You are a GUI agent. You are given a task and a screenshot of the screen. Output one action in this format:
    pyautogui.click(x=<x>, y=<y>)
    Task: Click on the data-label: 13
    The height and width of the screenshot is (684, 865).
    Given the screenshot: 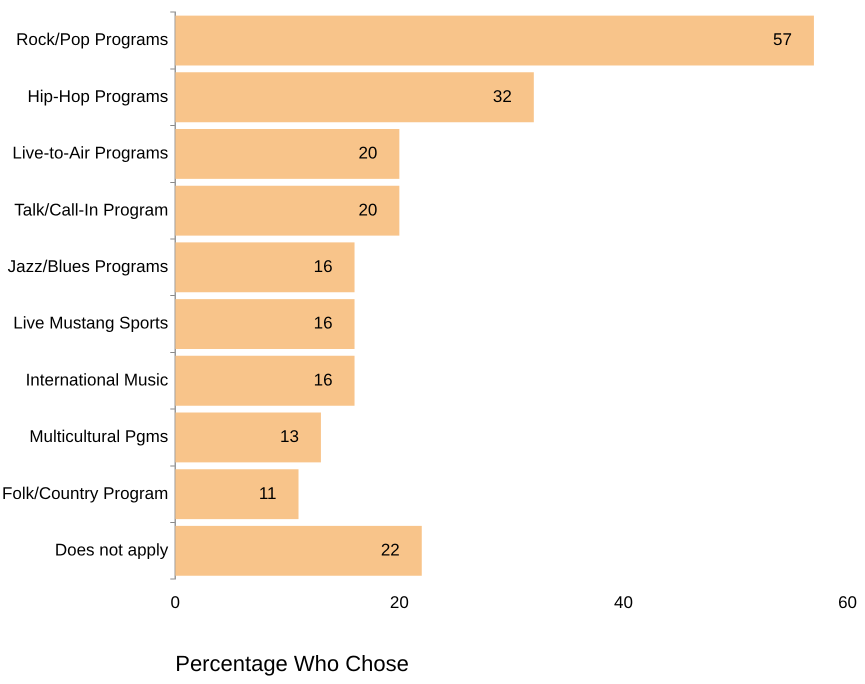 What is the action you would take?
    pyautogui.click(x=289, y=436)
    